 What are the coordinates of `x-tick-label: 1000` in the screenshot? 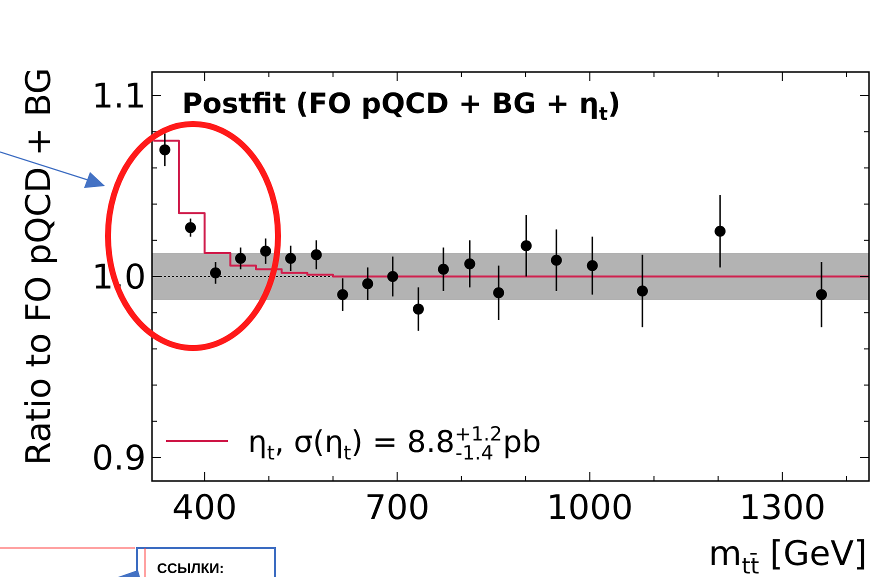 It's located at (590, 508).